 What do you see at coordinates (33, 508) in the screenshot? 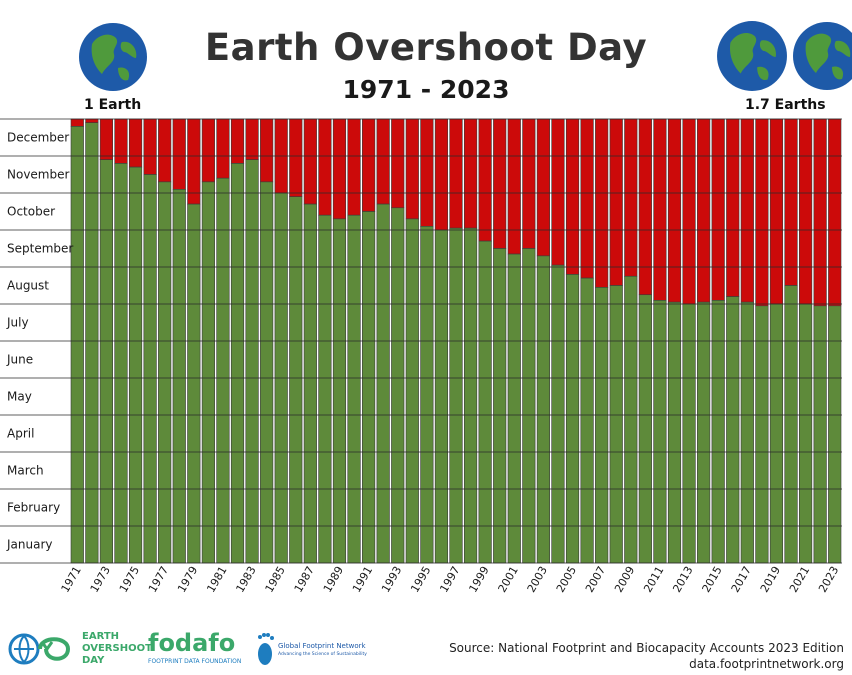
I see `y-tick-label: February` at bounding box center [33, 508].